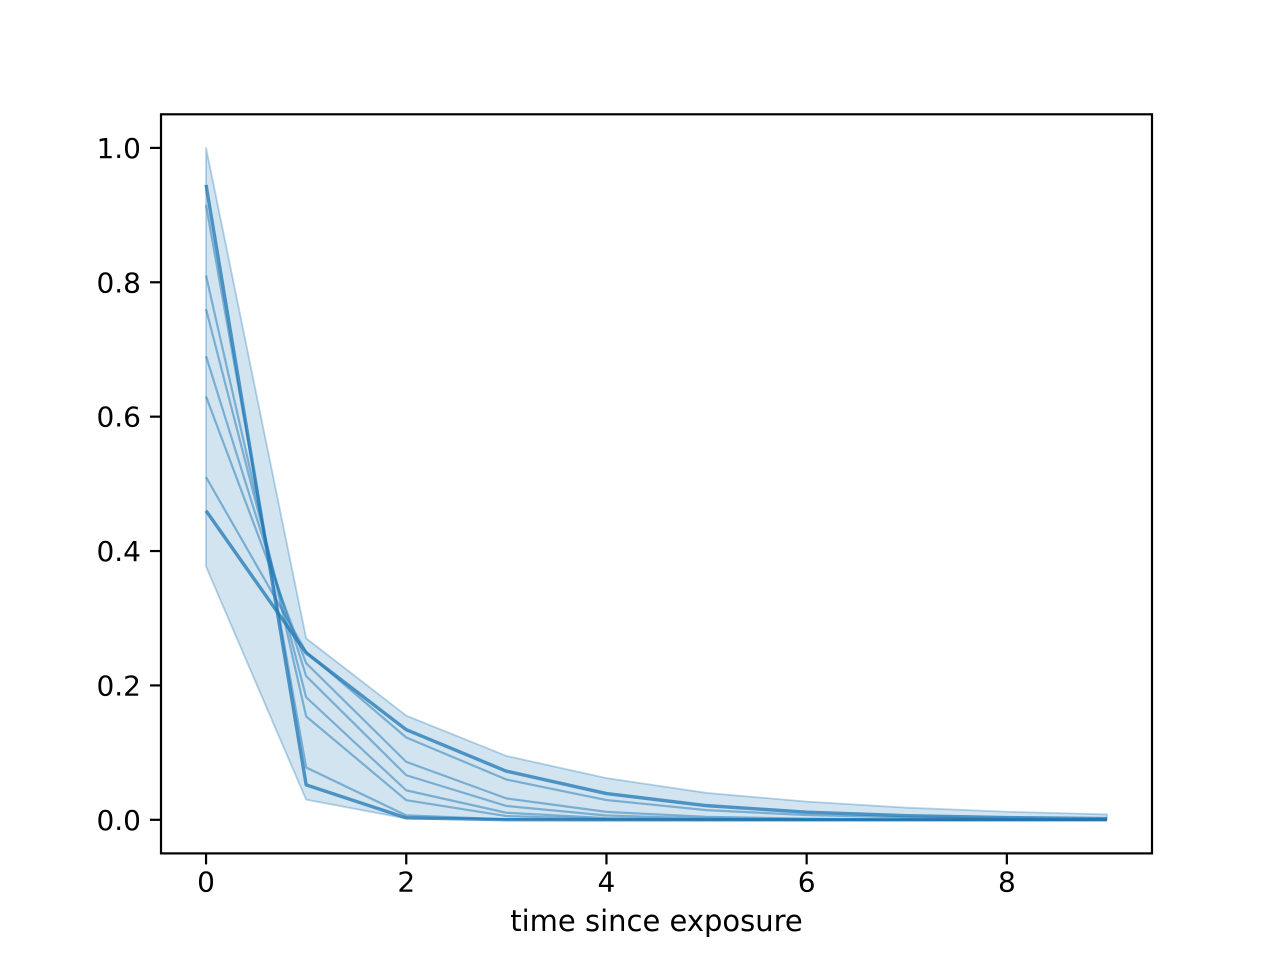 The height and width of the screenshot is (960, 1280). Describe the element at coordinates (118, 820) in the screenshot. I see `y-tick-label: 0.0` at that location.